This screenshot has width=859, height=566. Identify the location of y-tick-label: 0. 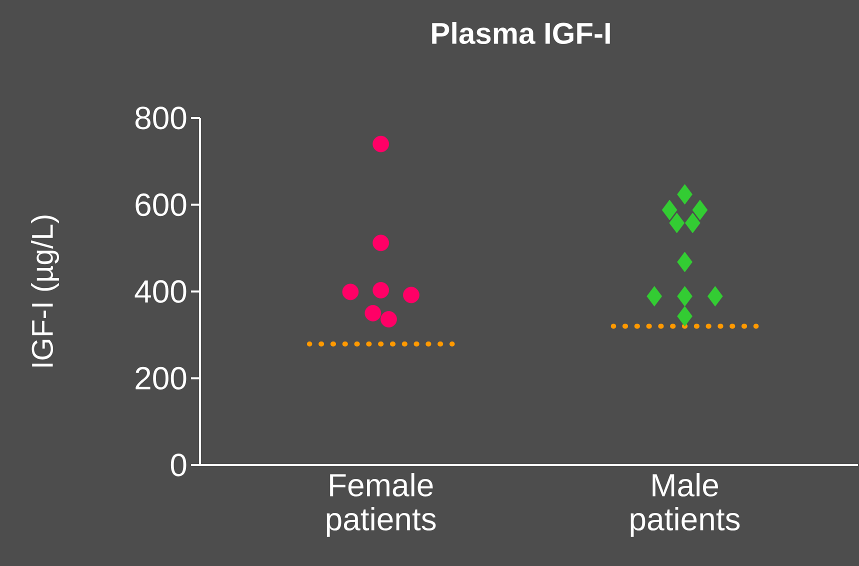
(178, 465).